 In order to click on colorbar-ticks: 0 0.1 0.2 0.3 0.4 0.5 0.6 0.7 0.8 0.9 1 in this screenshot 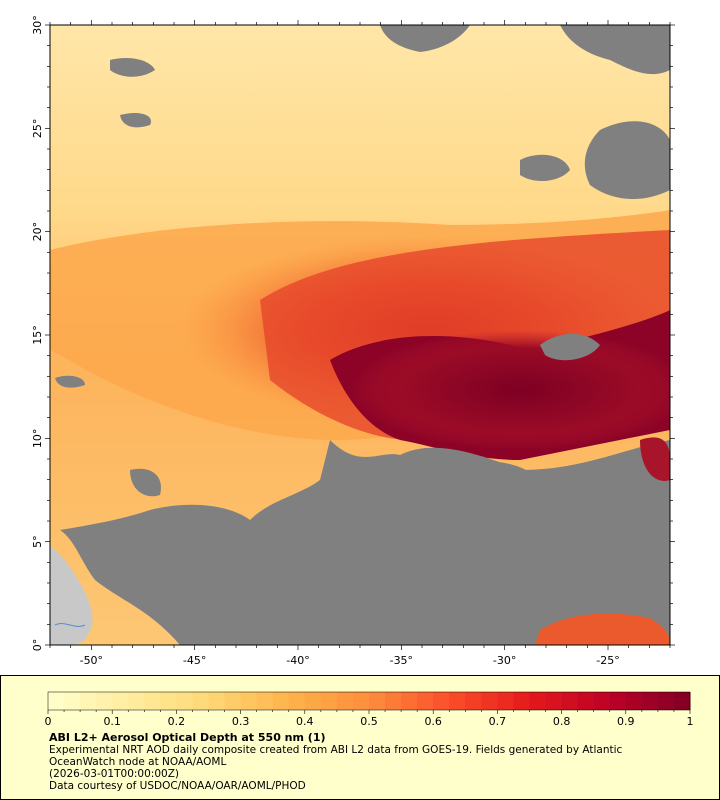, I will do `click(369, 719)`.